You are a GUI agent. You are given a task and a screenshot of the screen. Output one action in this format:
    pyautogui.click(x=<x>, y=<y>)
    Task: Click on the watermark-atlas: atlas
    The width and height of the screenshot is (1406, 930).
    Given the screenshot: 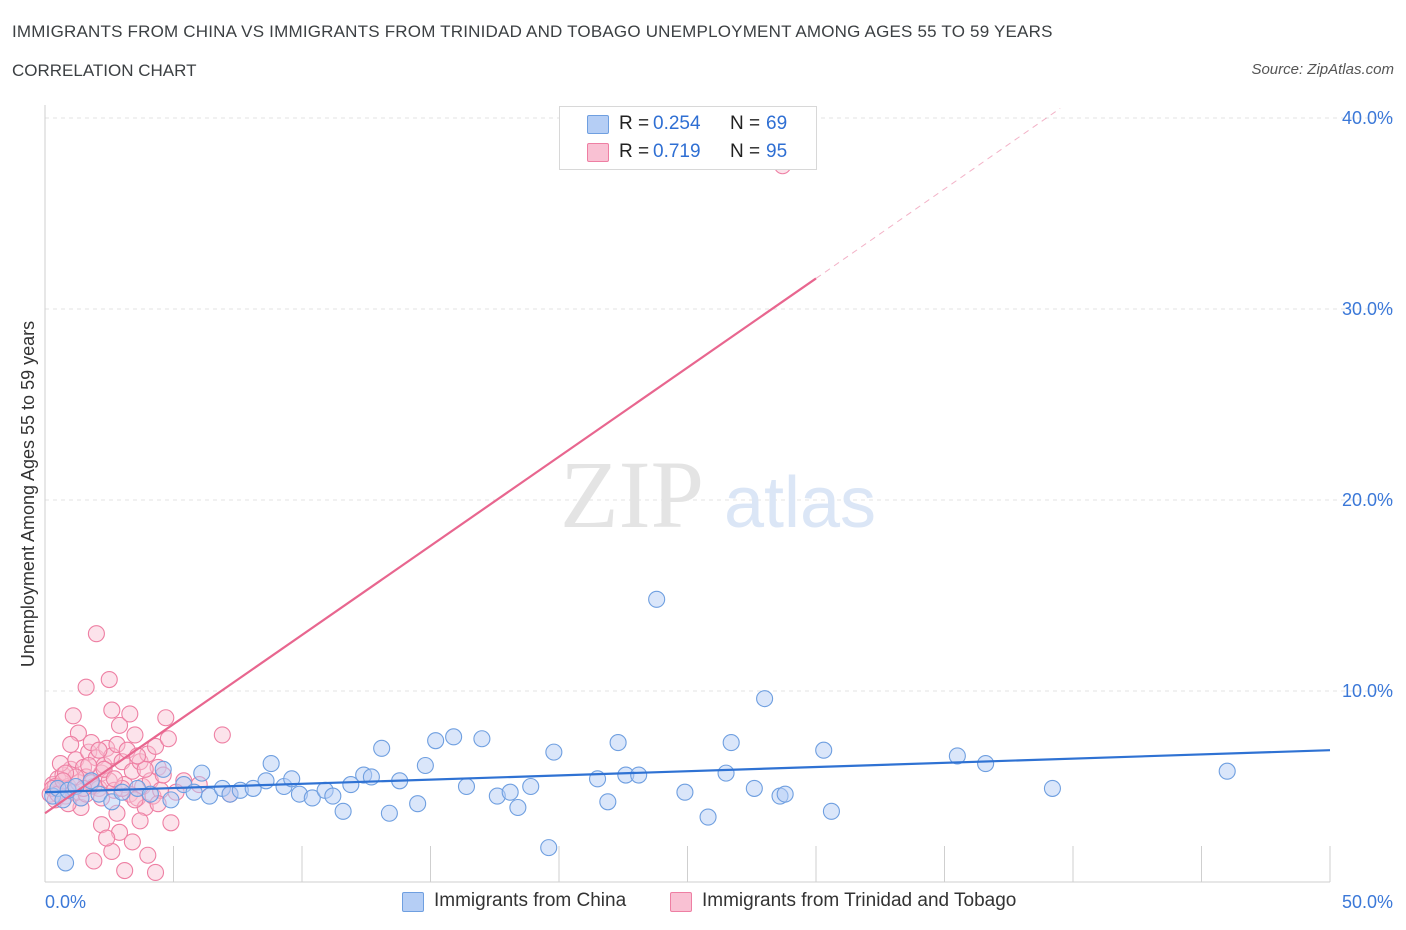 What is the action you would take?
    pyautogui.click(x=800, y=503)
    